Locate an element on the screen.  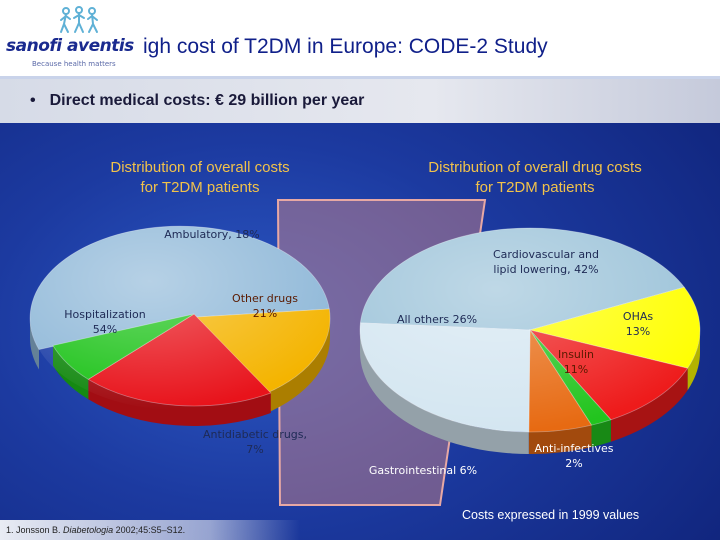
pie-right-slice-ohas-side is located at coordinates (693, 360).